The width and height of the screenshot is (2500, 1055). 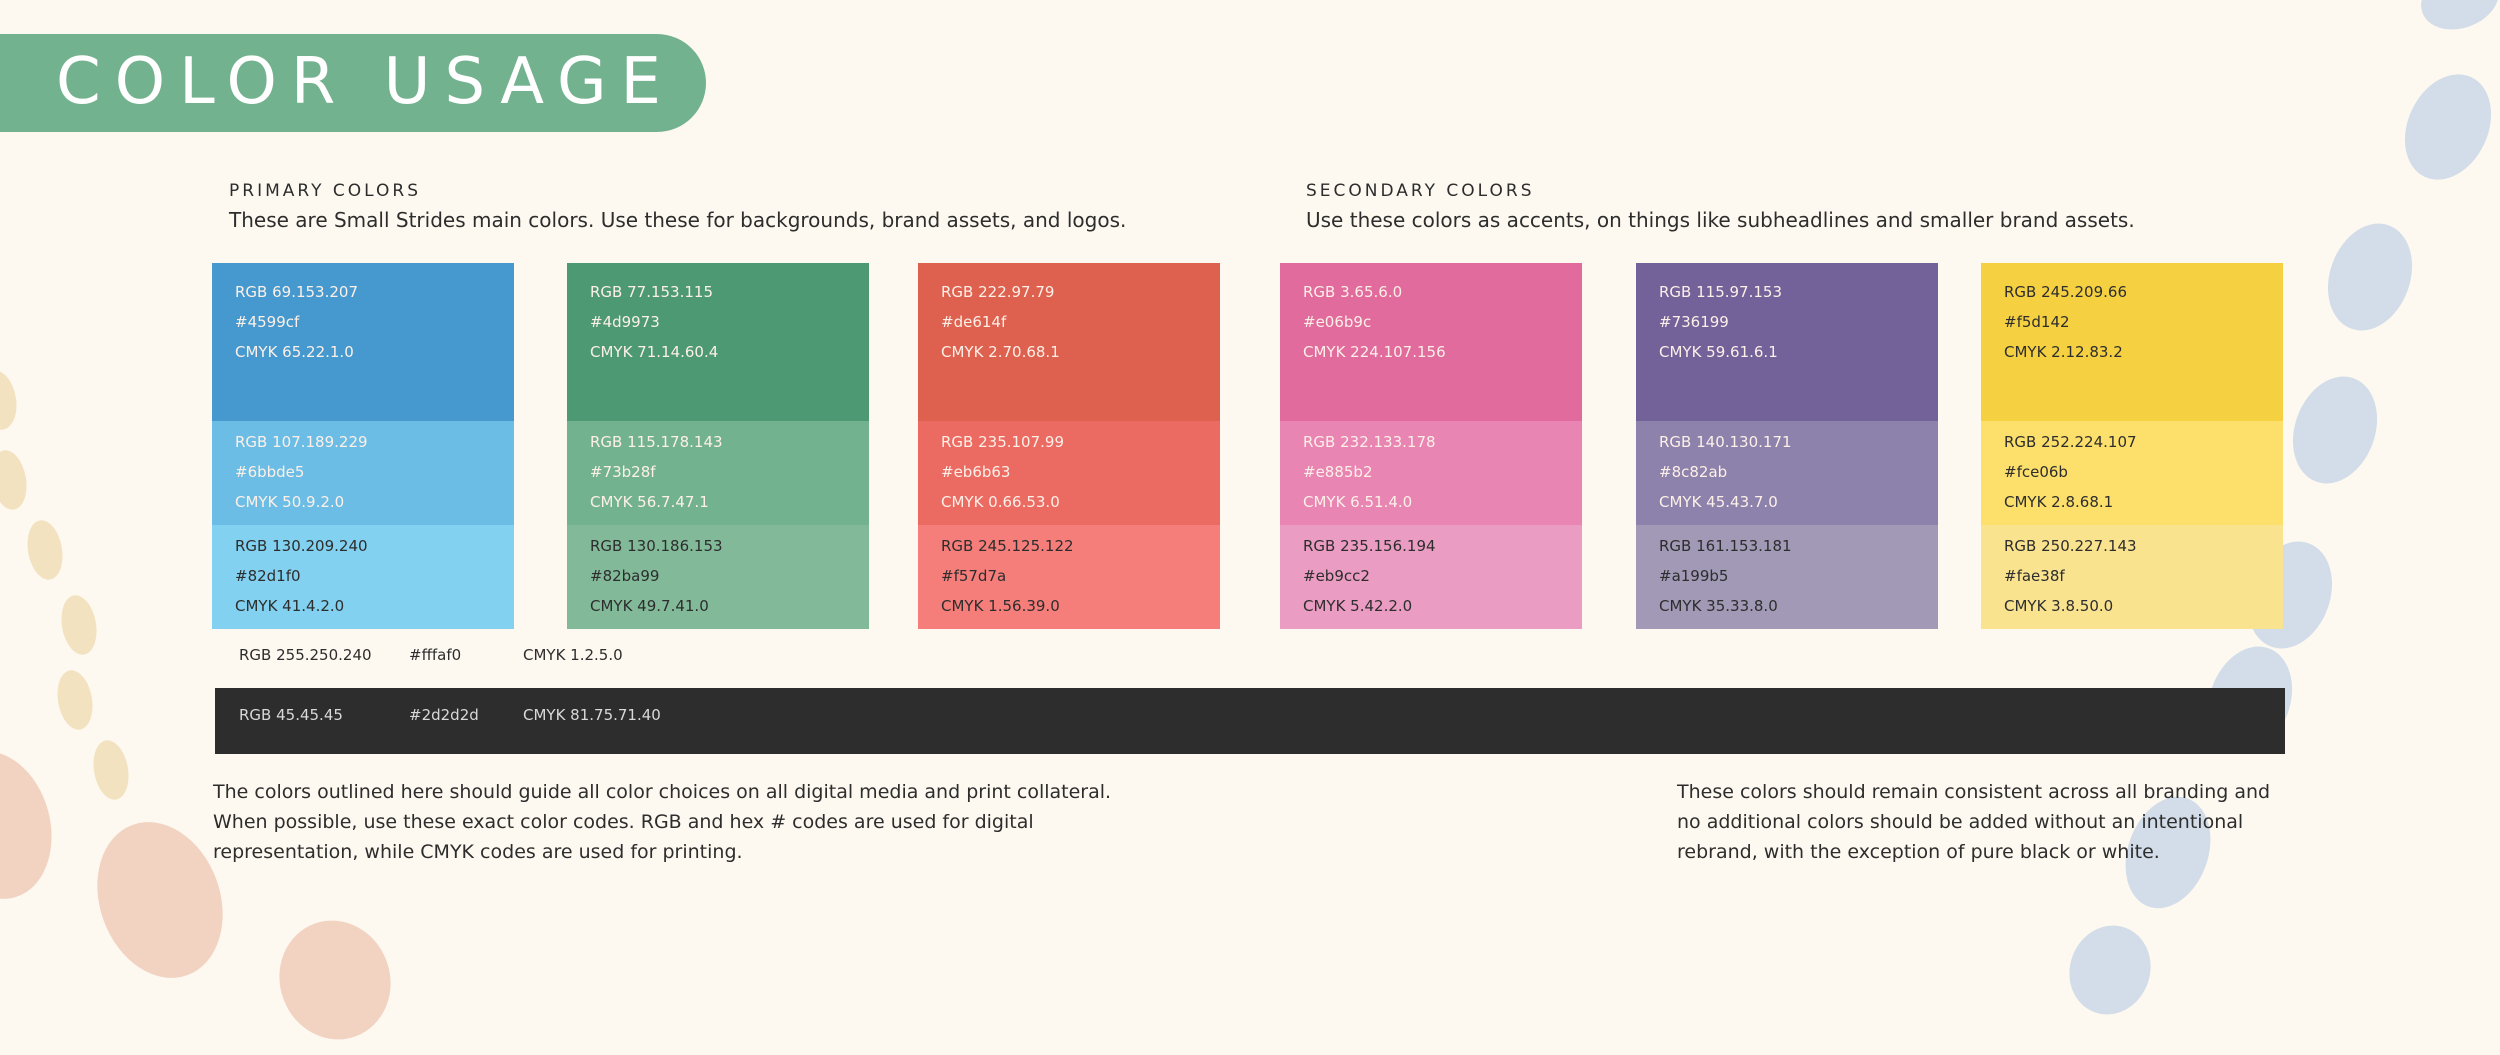 What do you see at coordinates (296, 292) in the screenshot?
I see `swatch-rgb-label: RGB 69.153.207` at bounding box center [296, 292].